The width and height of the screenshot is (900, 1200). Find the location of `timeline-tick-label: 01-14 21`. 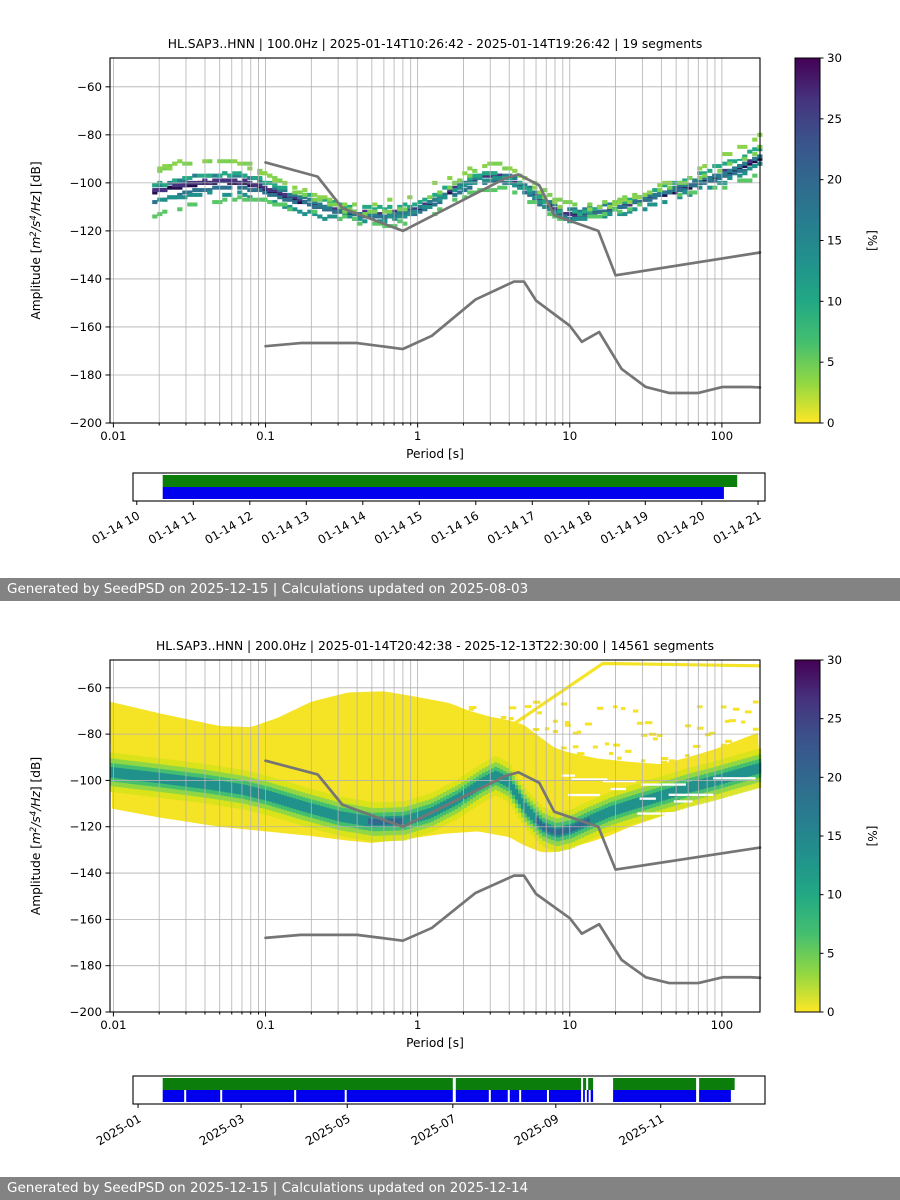

timeline-tick-label: 01-14 21 is located at coordinates (737, 527).